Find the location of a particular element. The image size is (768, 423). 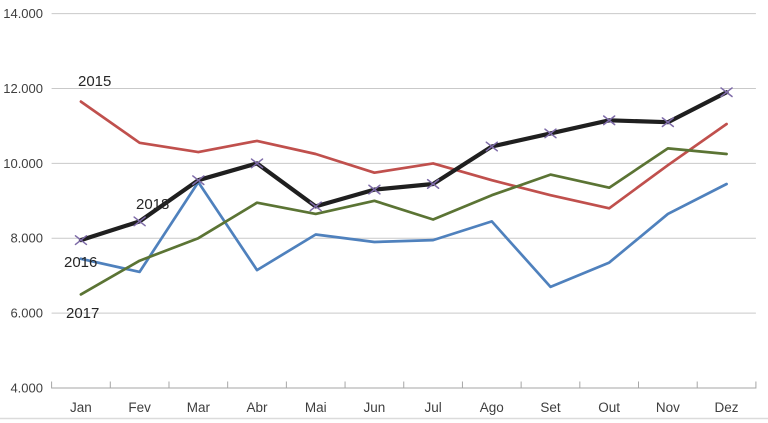

x-axis-label-ago: Ago is located at coordinates (492, 407).